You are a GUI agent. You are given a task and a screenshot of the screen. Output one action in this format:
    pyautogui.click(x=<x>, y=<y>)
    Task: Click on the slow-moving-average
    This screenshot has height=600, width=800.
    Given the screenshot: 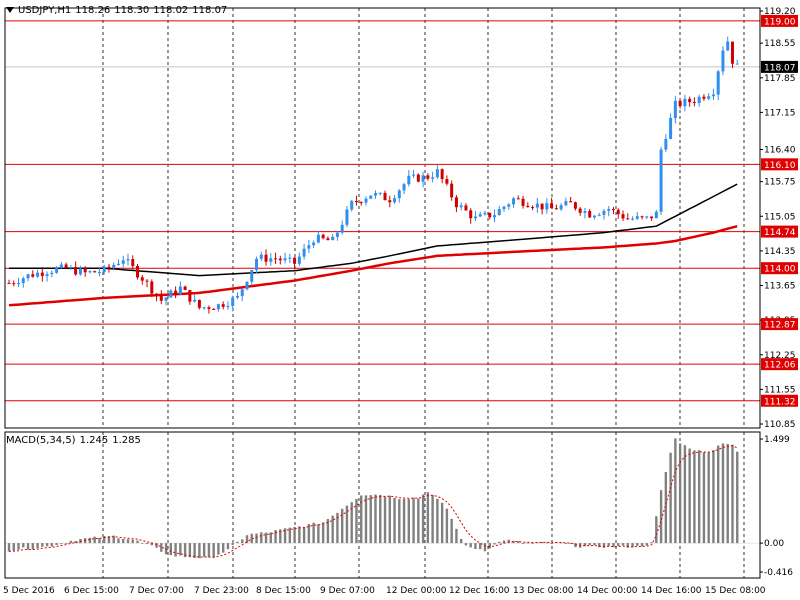 What is the action you would take?
    pyautogui.click(x=373, y=265)
    